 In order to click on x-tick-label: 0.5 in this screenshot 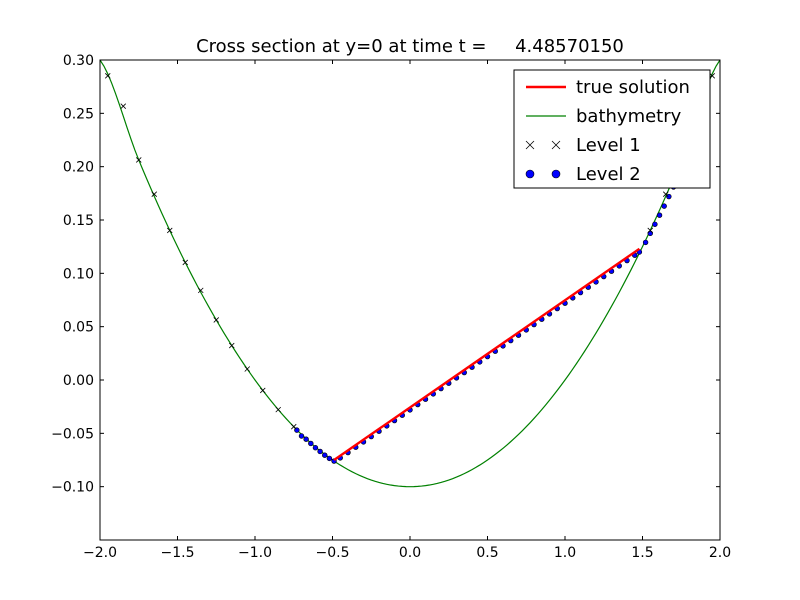, I will do `click(487, 553)`.